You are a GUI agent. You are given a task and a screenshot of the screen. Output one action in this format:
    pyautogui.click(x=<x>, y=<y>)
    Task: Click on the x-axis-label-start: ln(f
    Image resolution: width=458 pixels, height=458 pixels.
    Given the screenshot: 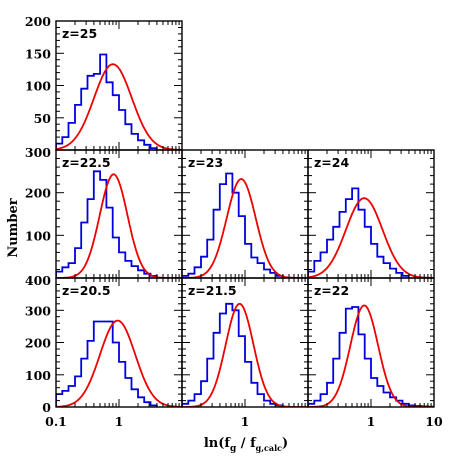 What is the action you would take?
    pyautogui.click(x=218, y=443)
    